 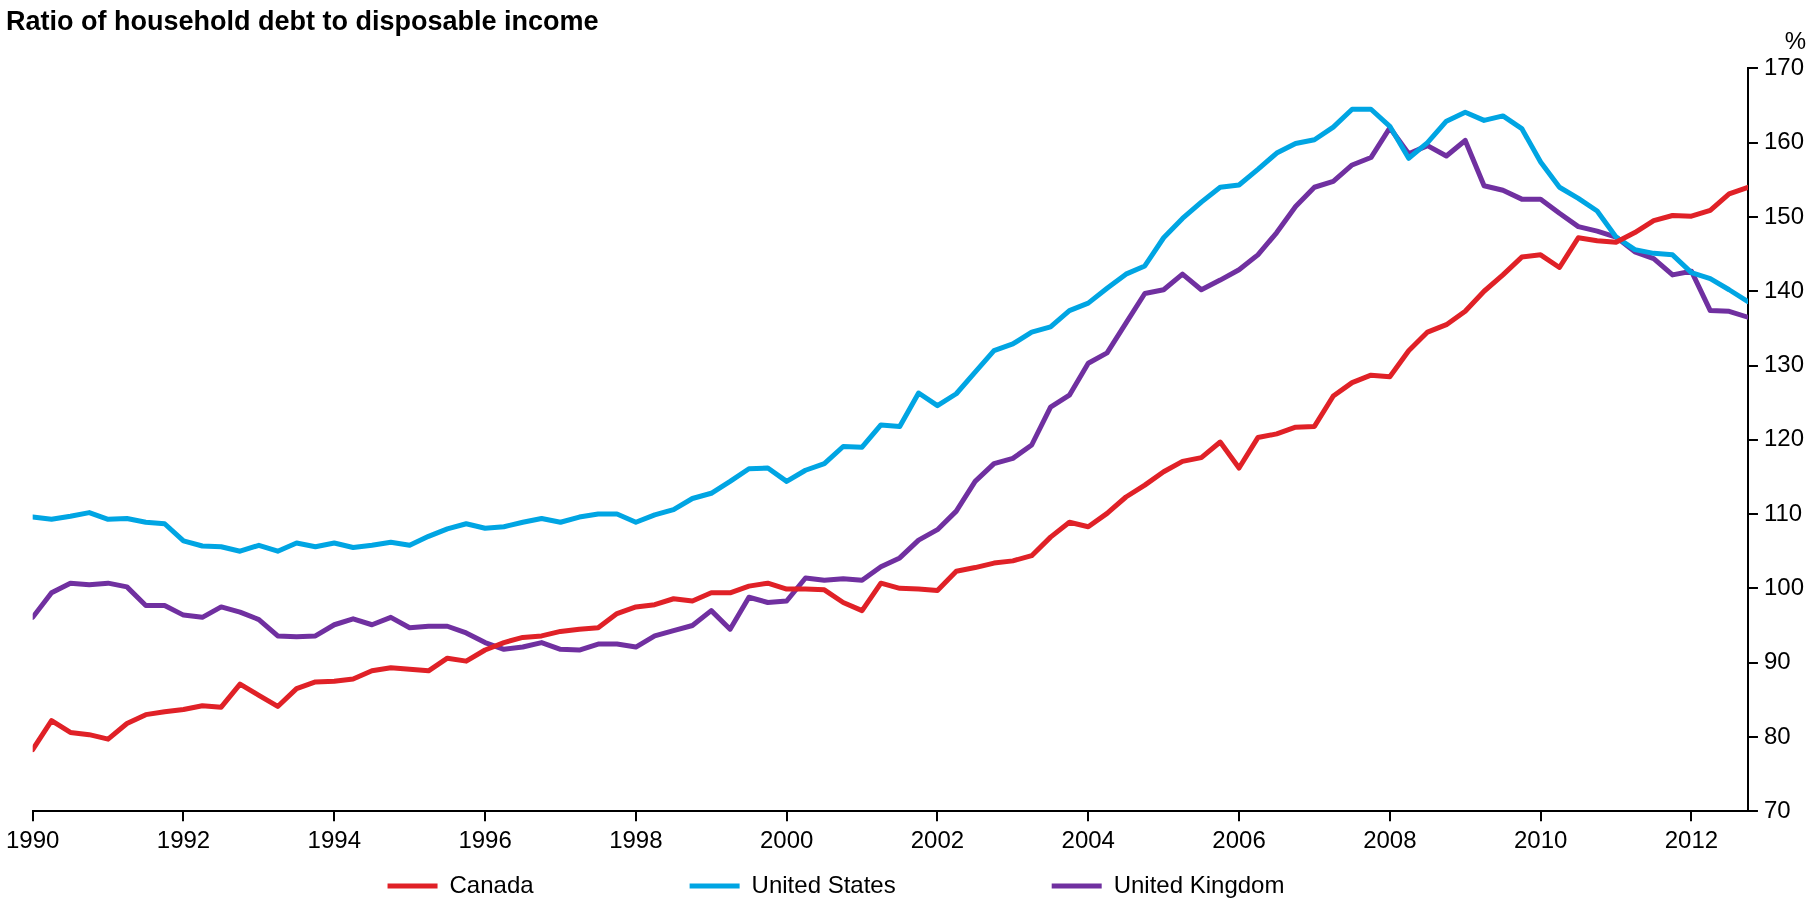 What do you see at coordinates (895, 884) in the screenshot?
I see `legend-label: United States` at bounding box center [895, 884].